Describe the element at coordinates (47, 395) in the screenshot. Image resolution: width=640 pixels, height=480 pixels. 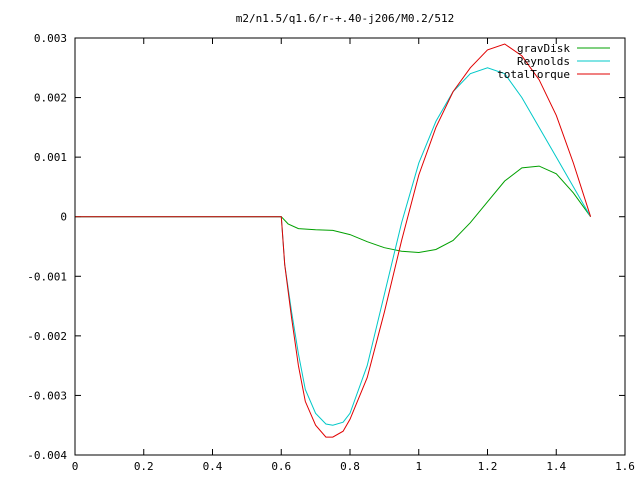
I see `y-tick-label: -0.003` at that location.